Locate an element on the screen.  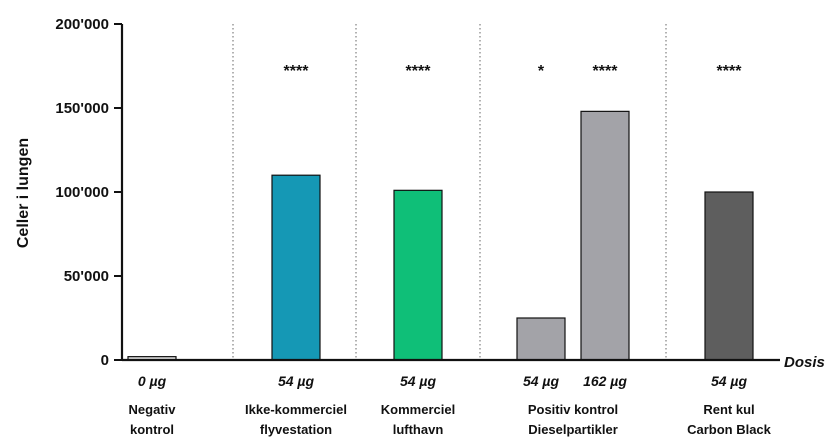
significance-labels: **** **** * **** **** is located at coordinates (513, 71).